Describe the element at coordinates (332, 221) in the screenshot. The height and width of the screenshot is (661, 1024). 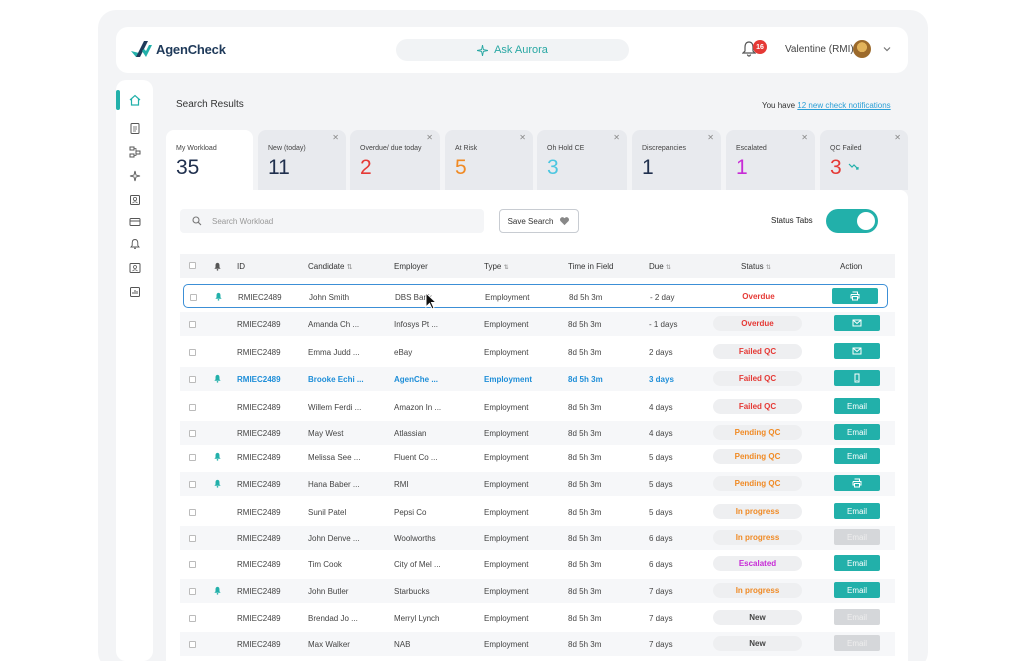
I see `search-input: Search Workload` at that location.